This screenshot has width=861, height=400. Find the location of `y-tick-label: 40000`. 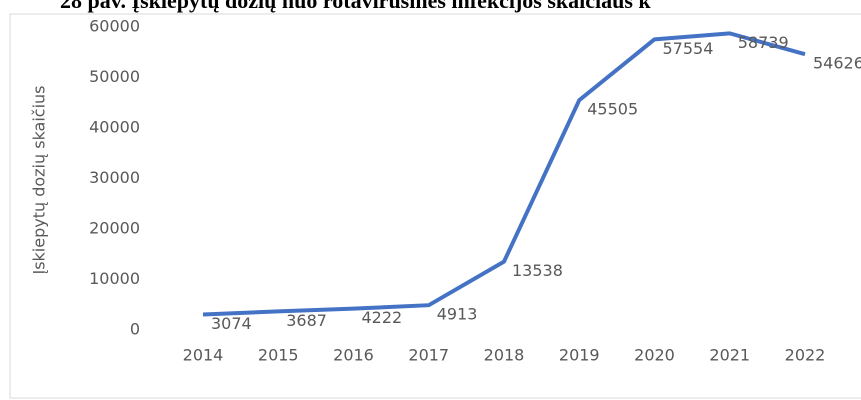

y-tick-label: 40000 is located at coordinates (114, 127).